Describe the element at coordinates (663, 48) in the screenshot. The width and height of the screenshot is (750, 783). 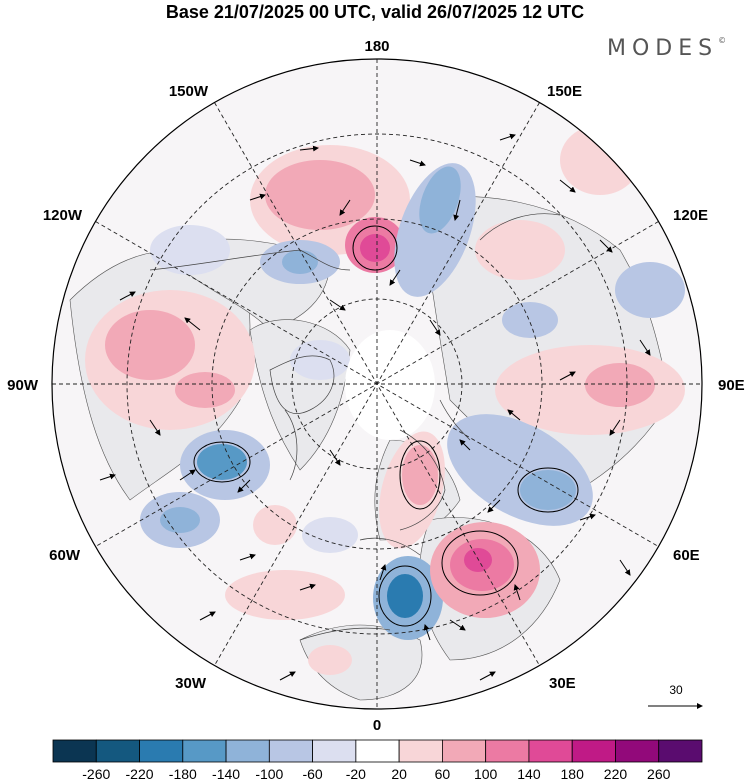
I see `brand-name: MODES` at that location.